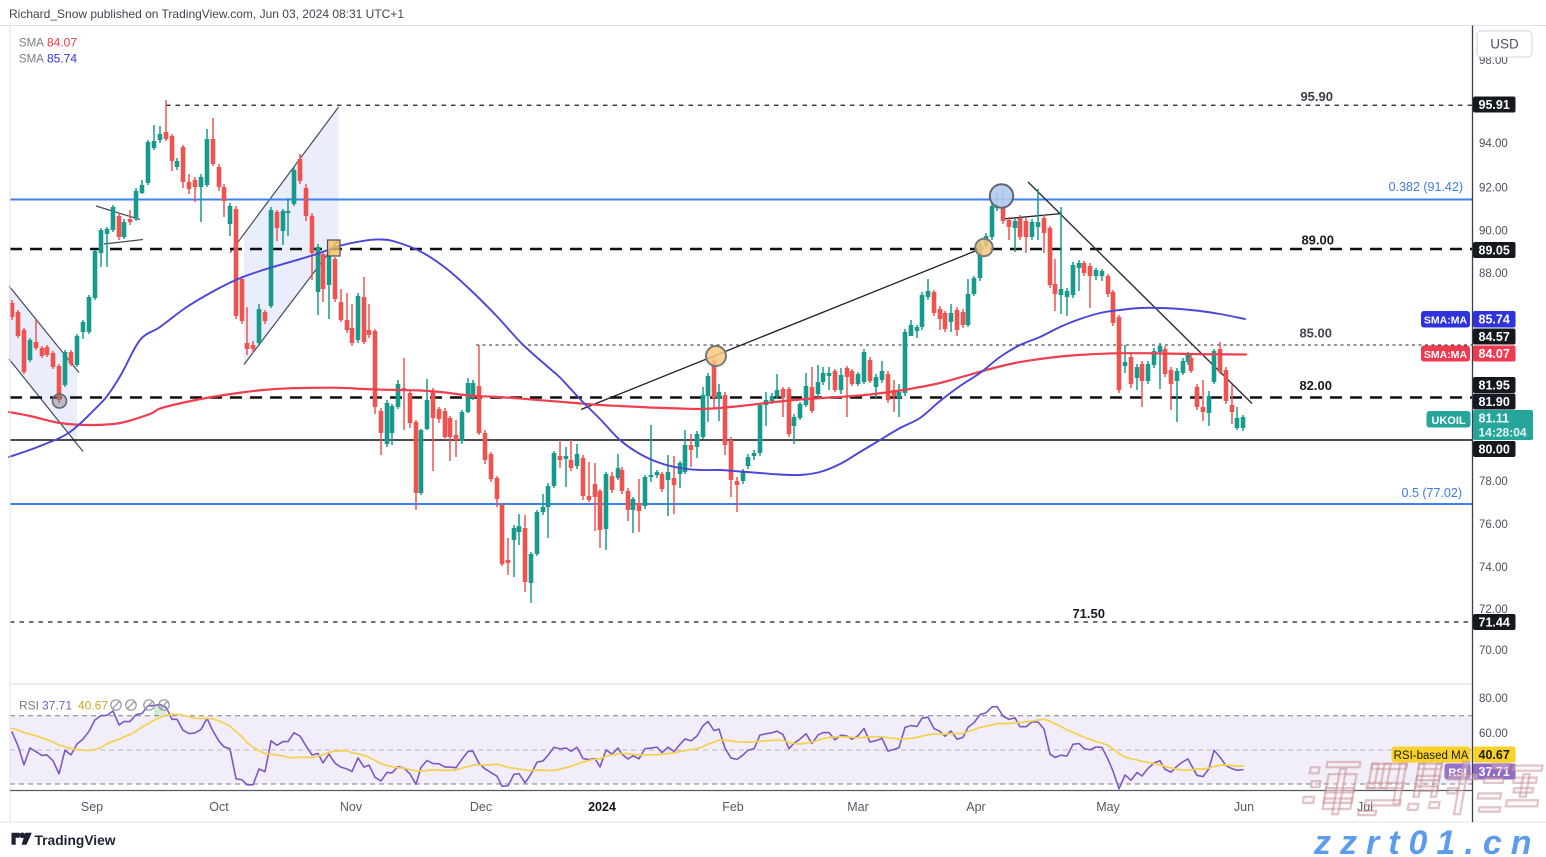 The height and width of the screenshot is (857, 1546). Describe the element at coordinates (219, 807) in the screenshot. I see `svg-text: Oct` at that location.